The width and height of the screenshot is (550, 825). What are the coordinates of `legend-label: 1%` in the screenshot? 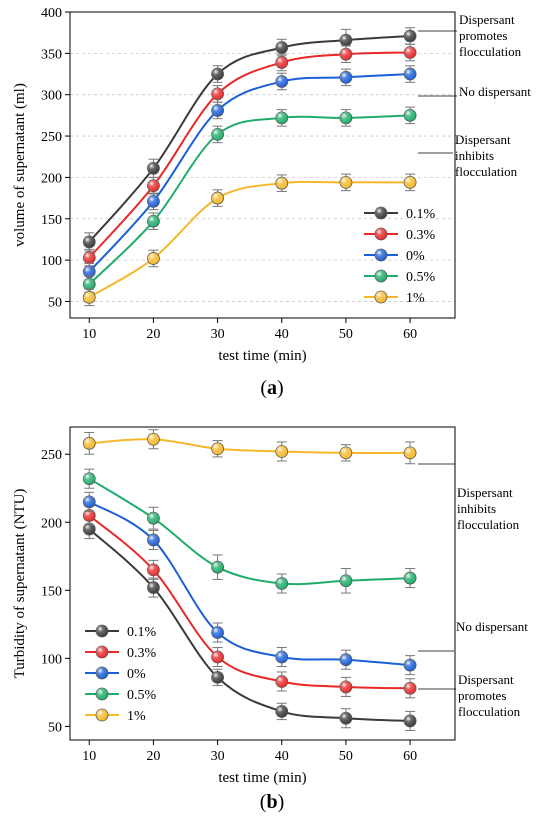 It's located at (415, 298).